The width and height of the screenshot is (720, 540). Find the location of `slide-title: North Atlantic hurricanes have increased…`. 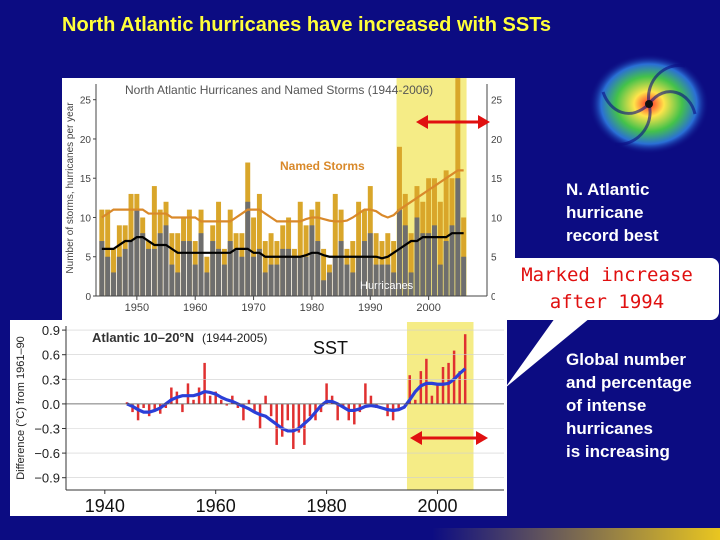

slide-title: North Atlantic hurricanes have increased… is located at coordinates (307, 25).